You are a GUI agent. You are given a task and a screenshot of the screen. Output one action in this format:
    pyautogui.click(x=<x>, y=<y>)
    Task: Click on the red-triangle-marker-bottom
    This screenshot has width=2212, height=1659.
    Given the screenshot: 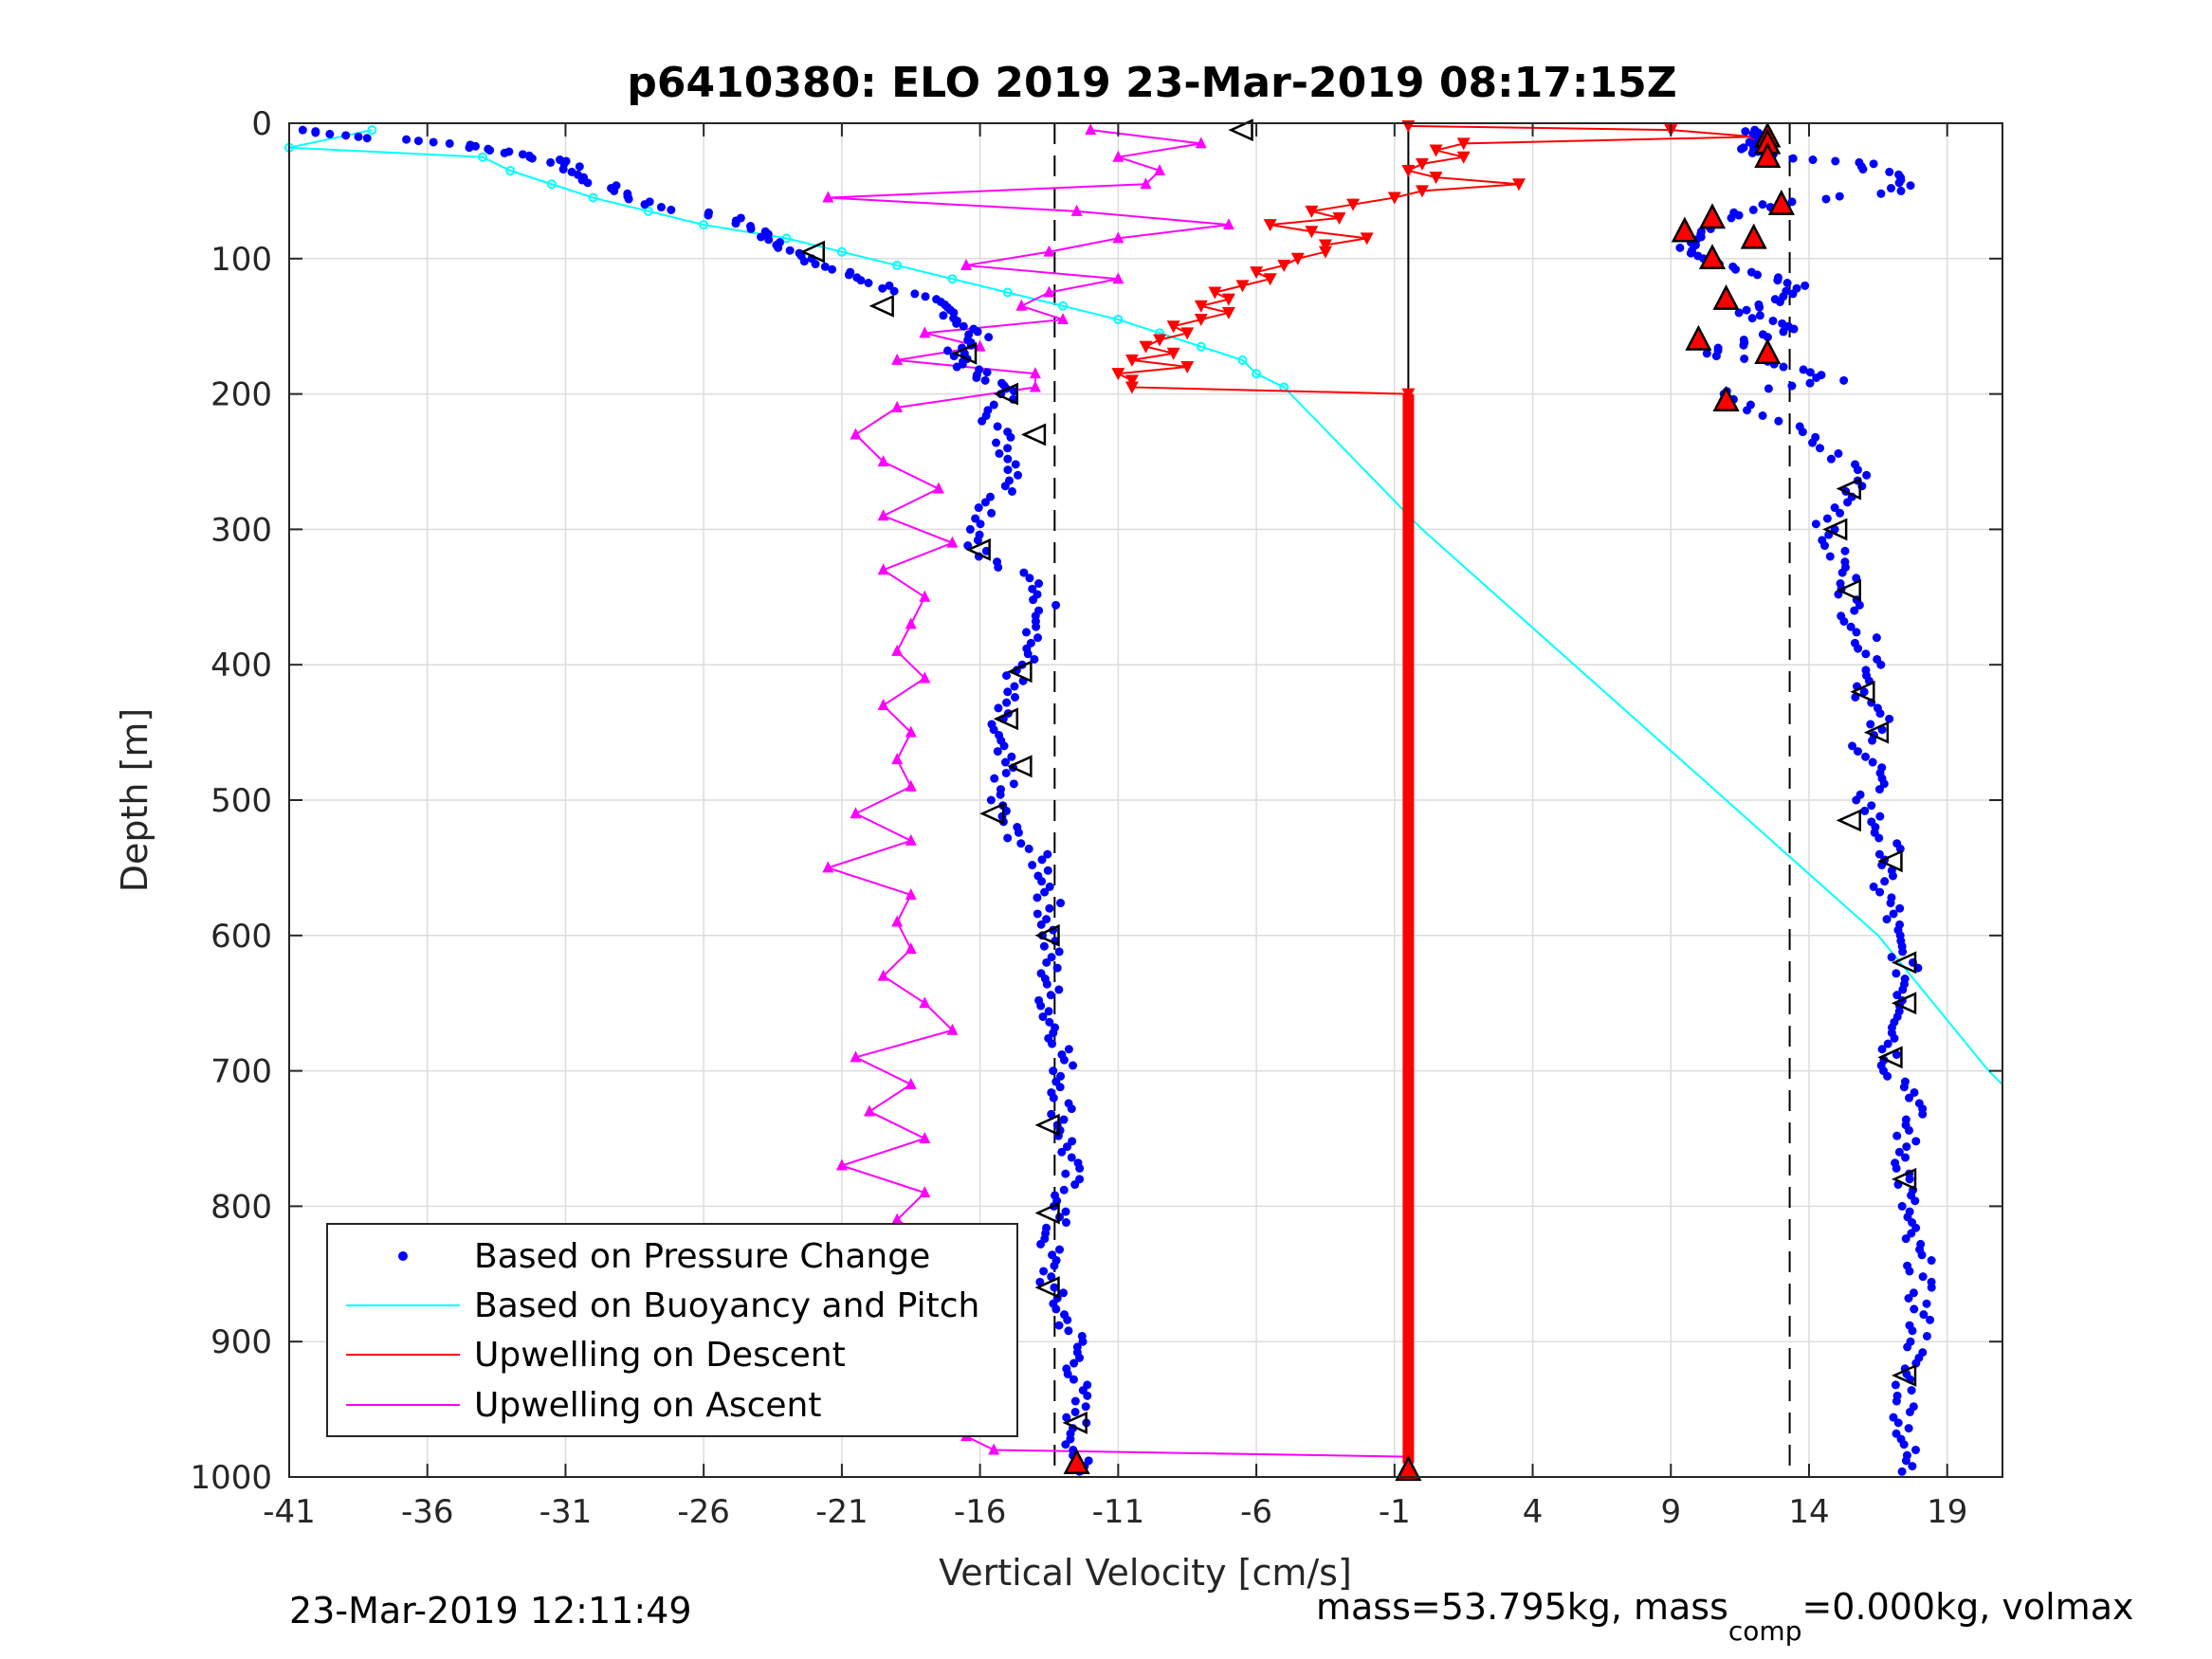 What is the action you would take?
    pyautogui.click(x=1408, y=1468)
    